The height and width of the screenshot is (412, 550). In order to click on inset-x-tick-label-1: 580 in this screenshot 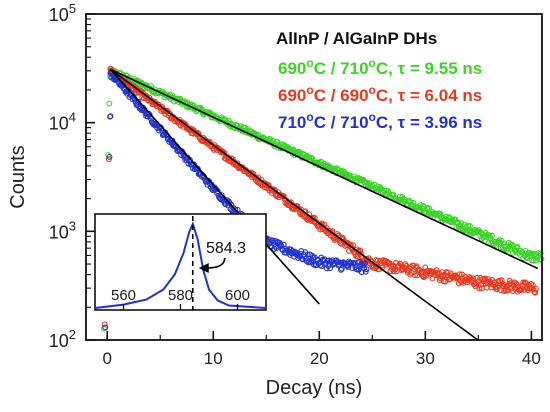, I will do `click(180, 295)`.